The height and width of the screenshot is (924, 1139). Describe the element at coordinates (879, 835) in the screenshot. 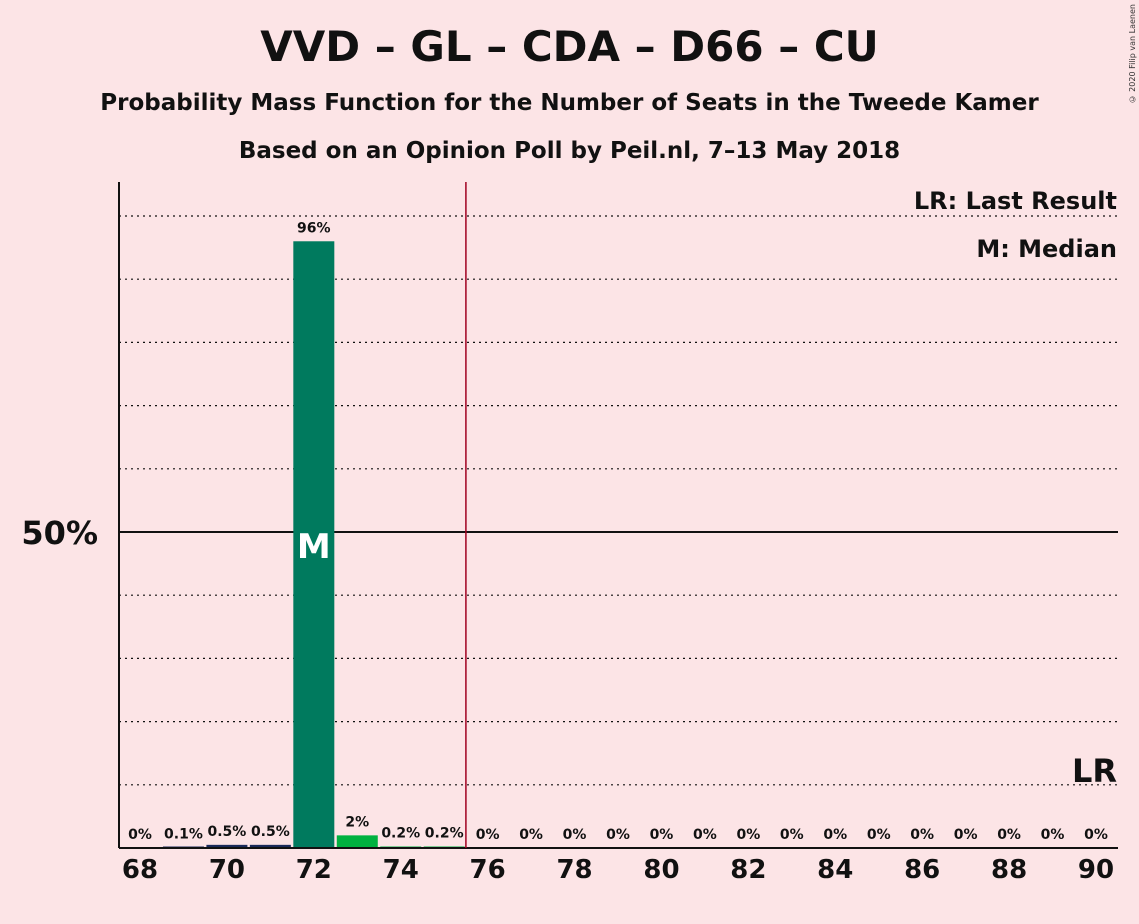

I see `bar-label-85: 0%` at that location.